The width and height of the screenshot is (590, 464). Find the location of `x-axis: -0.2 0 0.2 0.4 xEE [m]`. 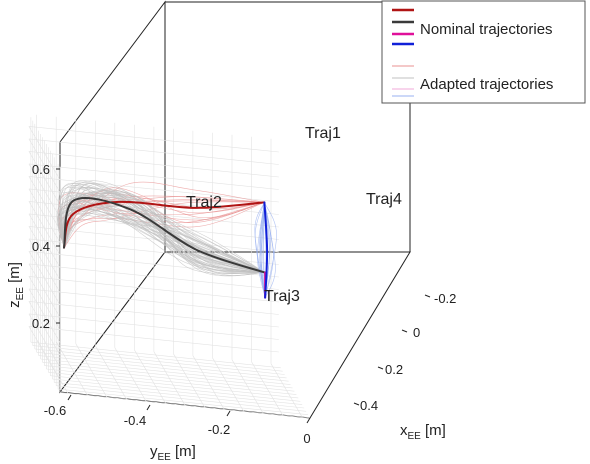

x-axis: -0.2 0 0.2 0.4 xEE [m] is located at coordinates (404, 366).